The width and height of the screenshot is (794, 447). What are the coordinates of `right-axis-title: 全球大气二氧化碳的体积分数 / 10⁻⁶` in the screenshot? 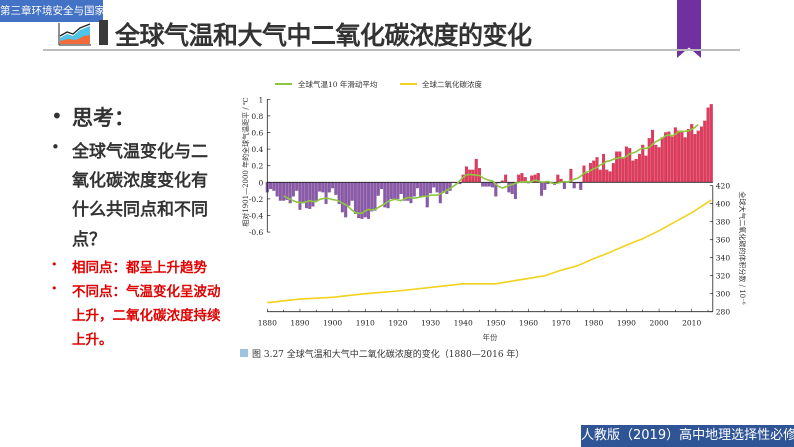 It's located at (742, 247).